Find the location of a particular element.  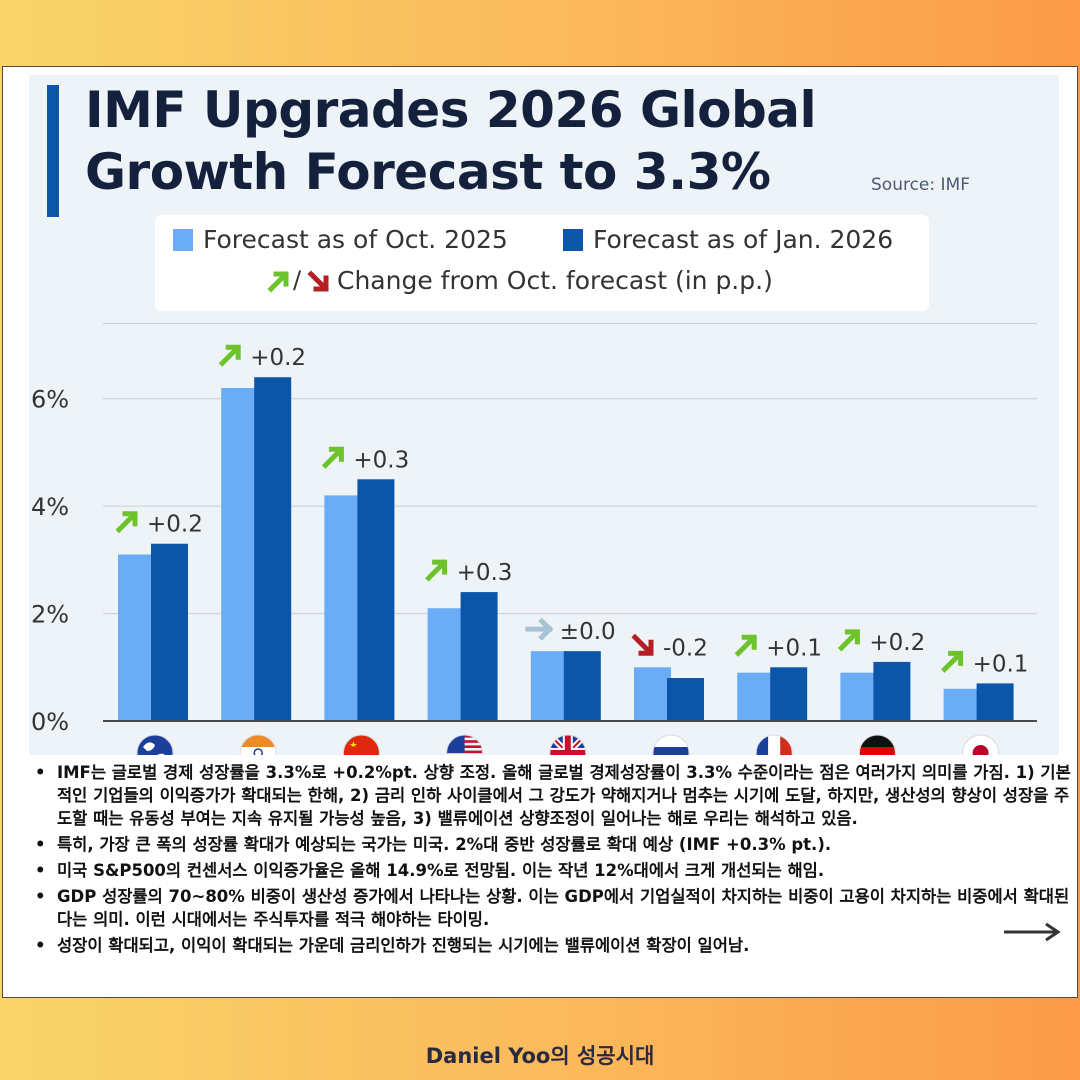

china-flag-icon is located at coordinates (361, 744).